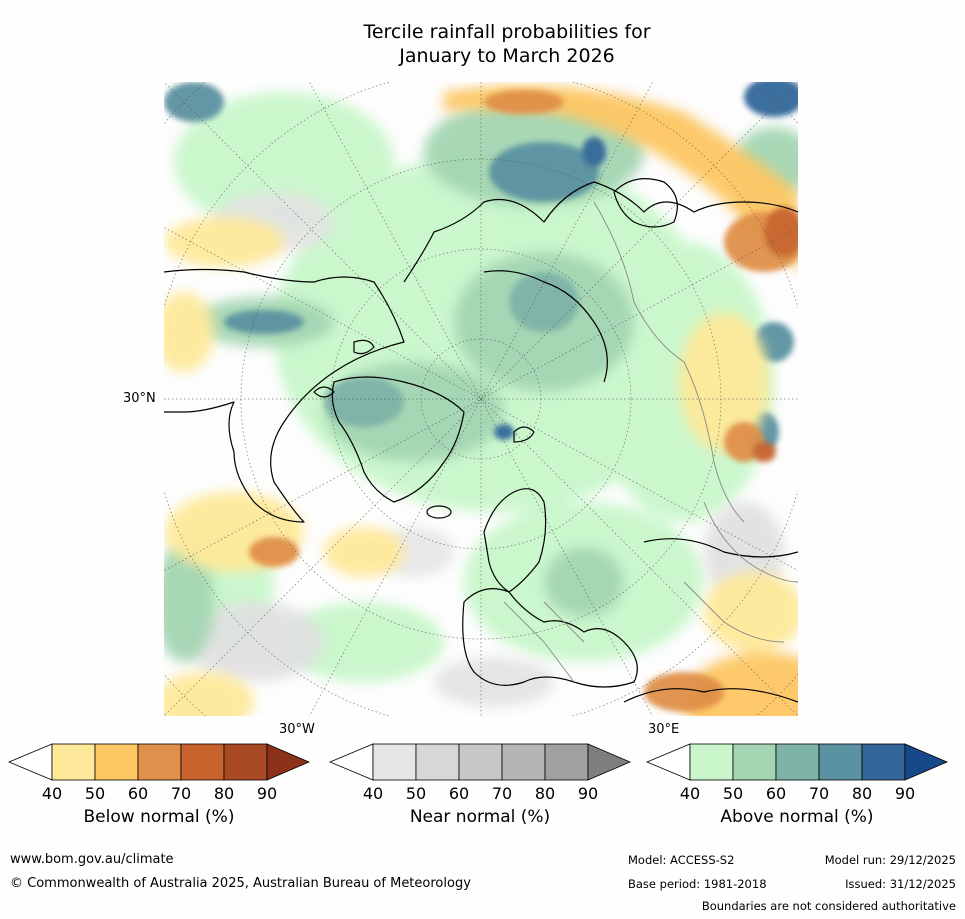 Image resolution: width=965 pixels, height=919 pixels. I want to click on issued-text: Issued: 31/12/2025, so click(900, 884).